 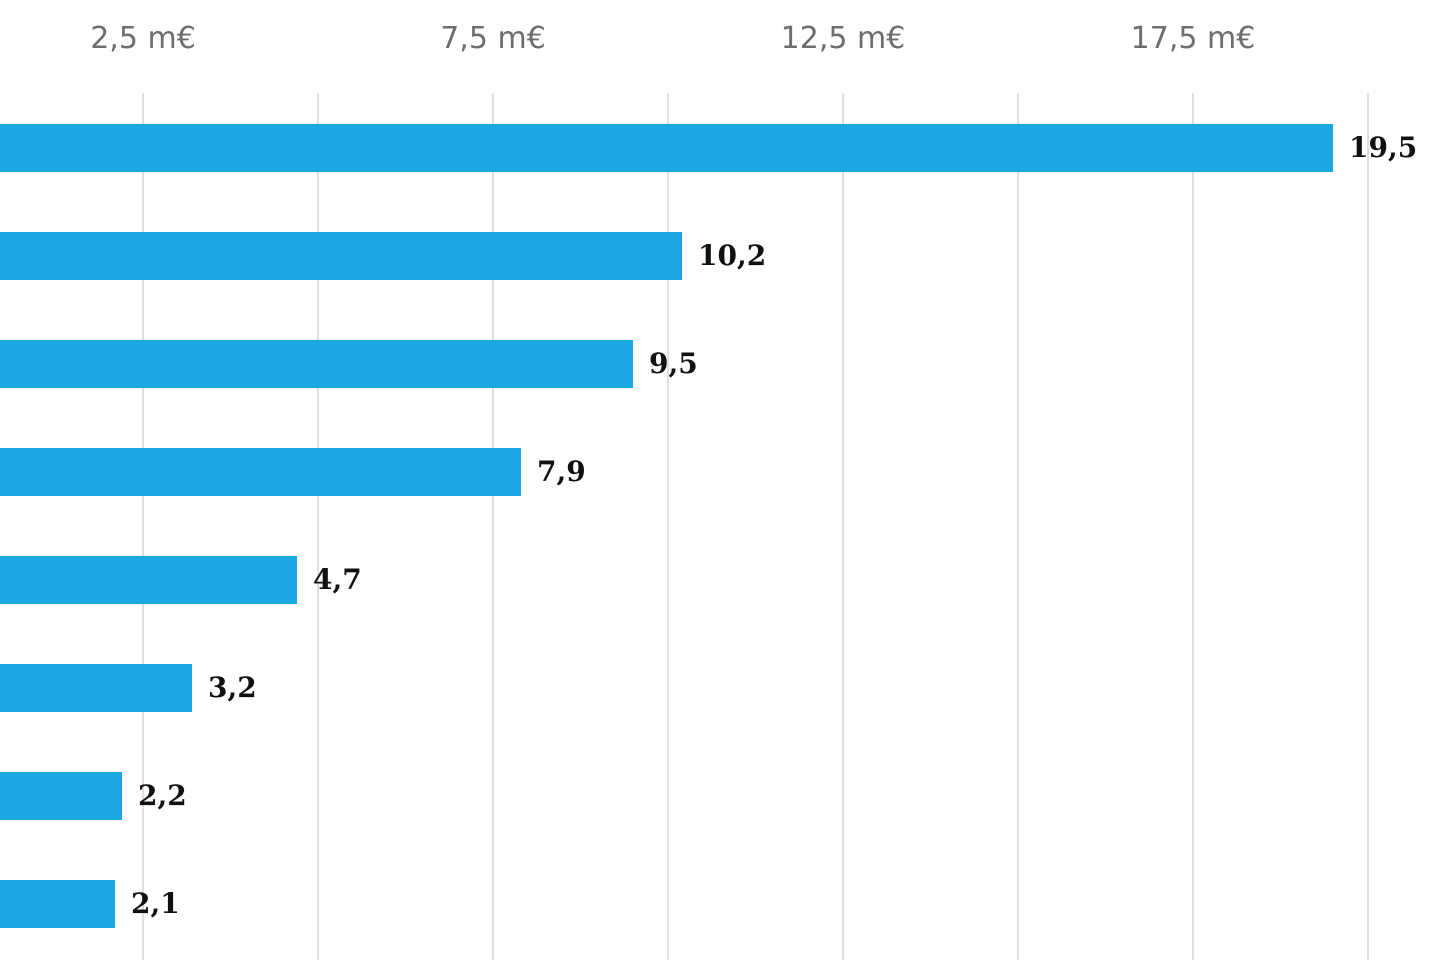 What do you see at coordinates (493, 38) in the screenshot?
I see `x-tick-label-1: 7,5 m€` at bounding box center [493, 38].